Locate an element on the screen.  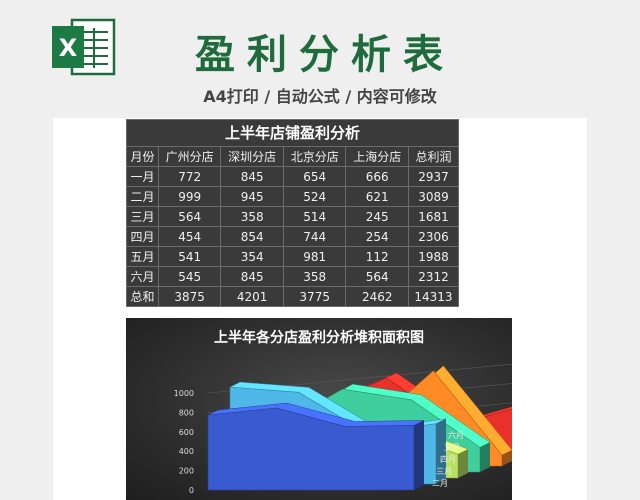
table-cell: 1681 is located at coordinates (433, 216).